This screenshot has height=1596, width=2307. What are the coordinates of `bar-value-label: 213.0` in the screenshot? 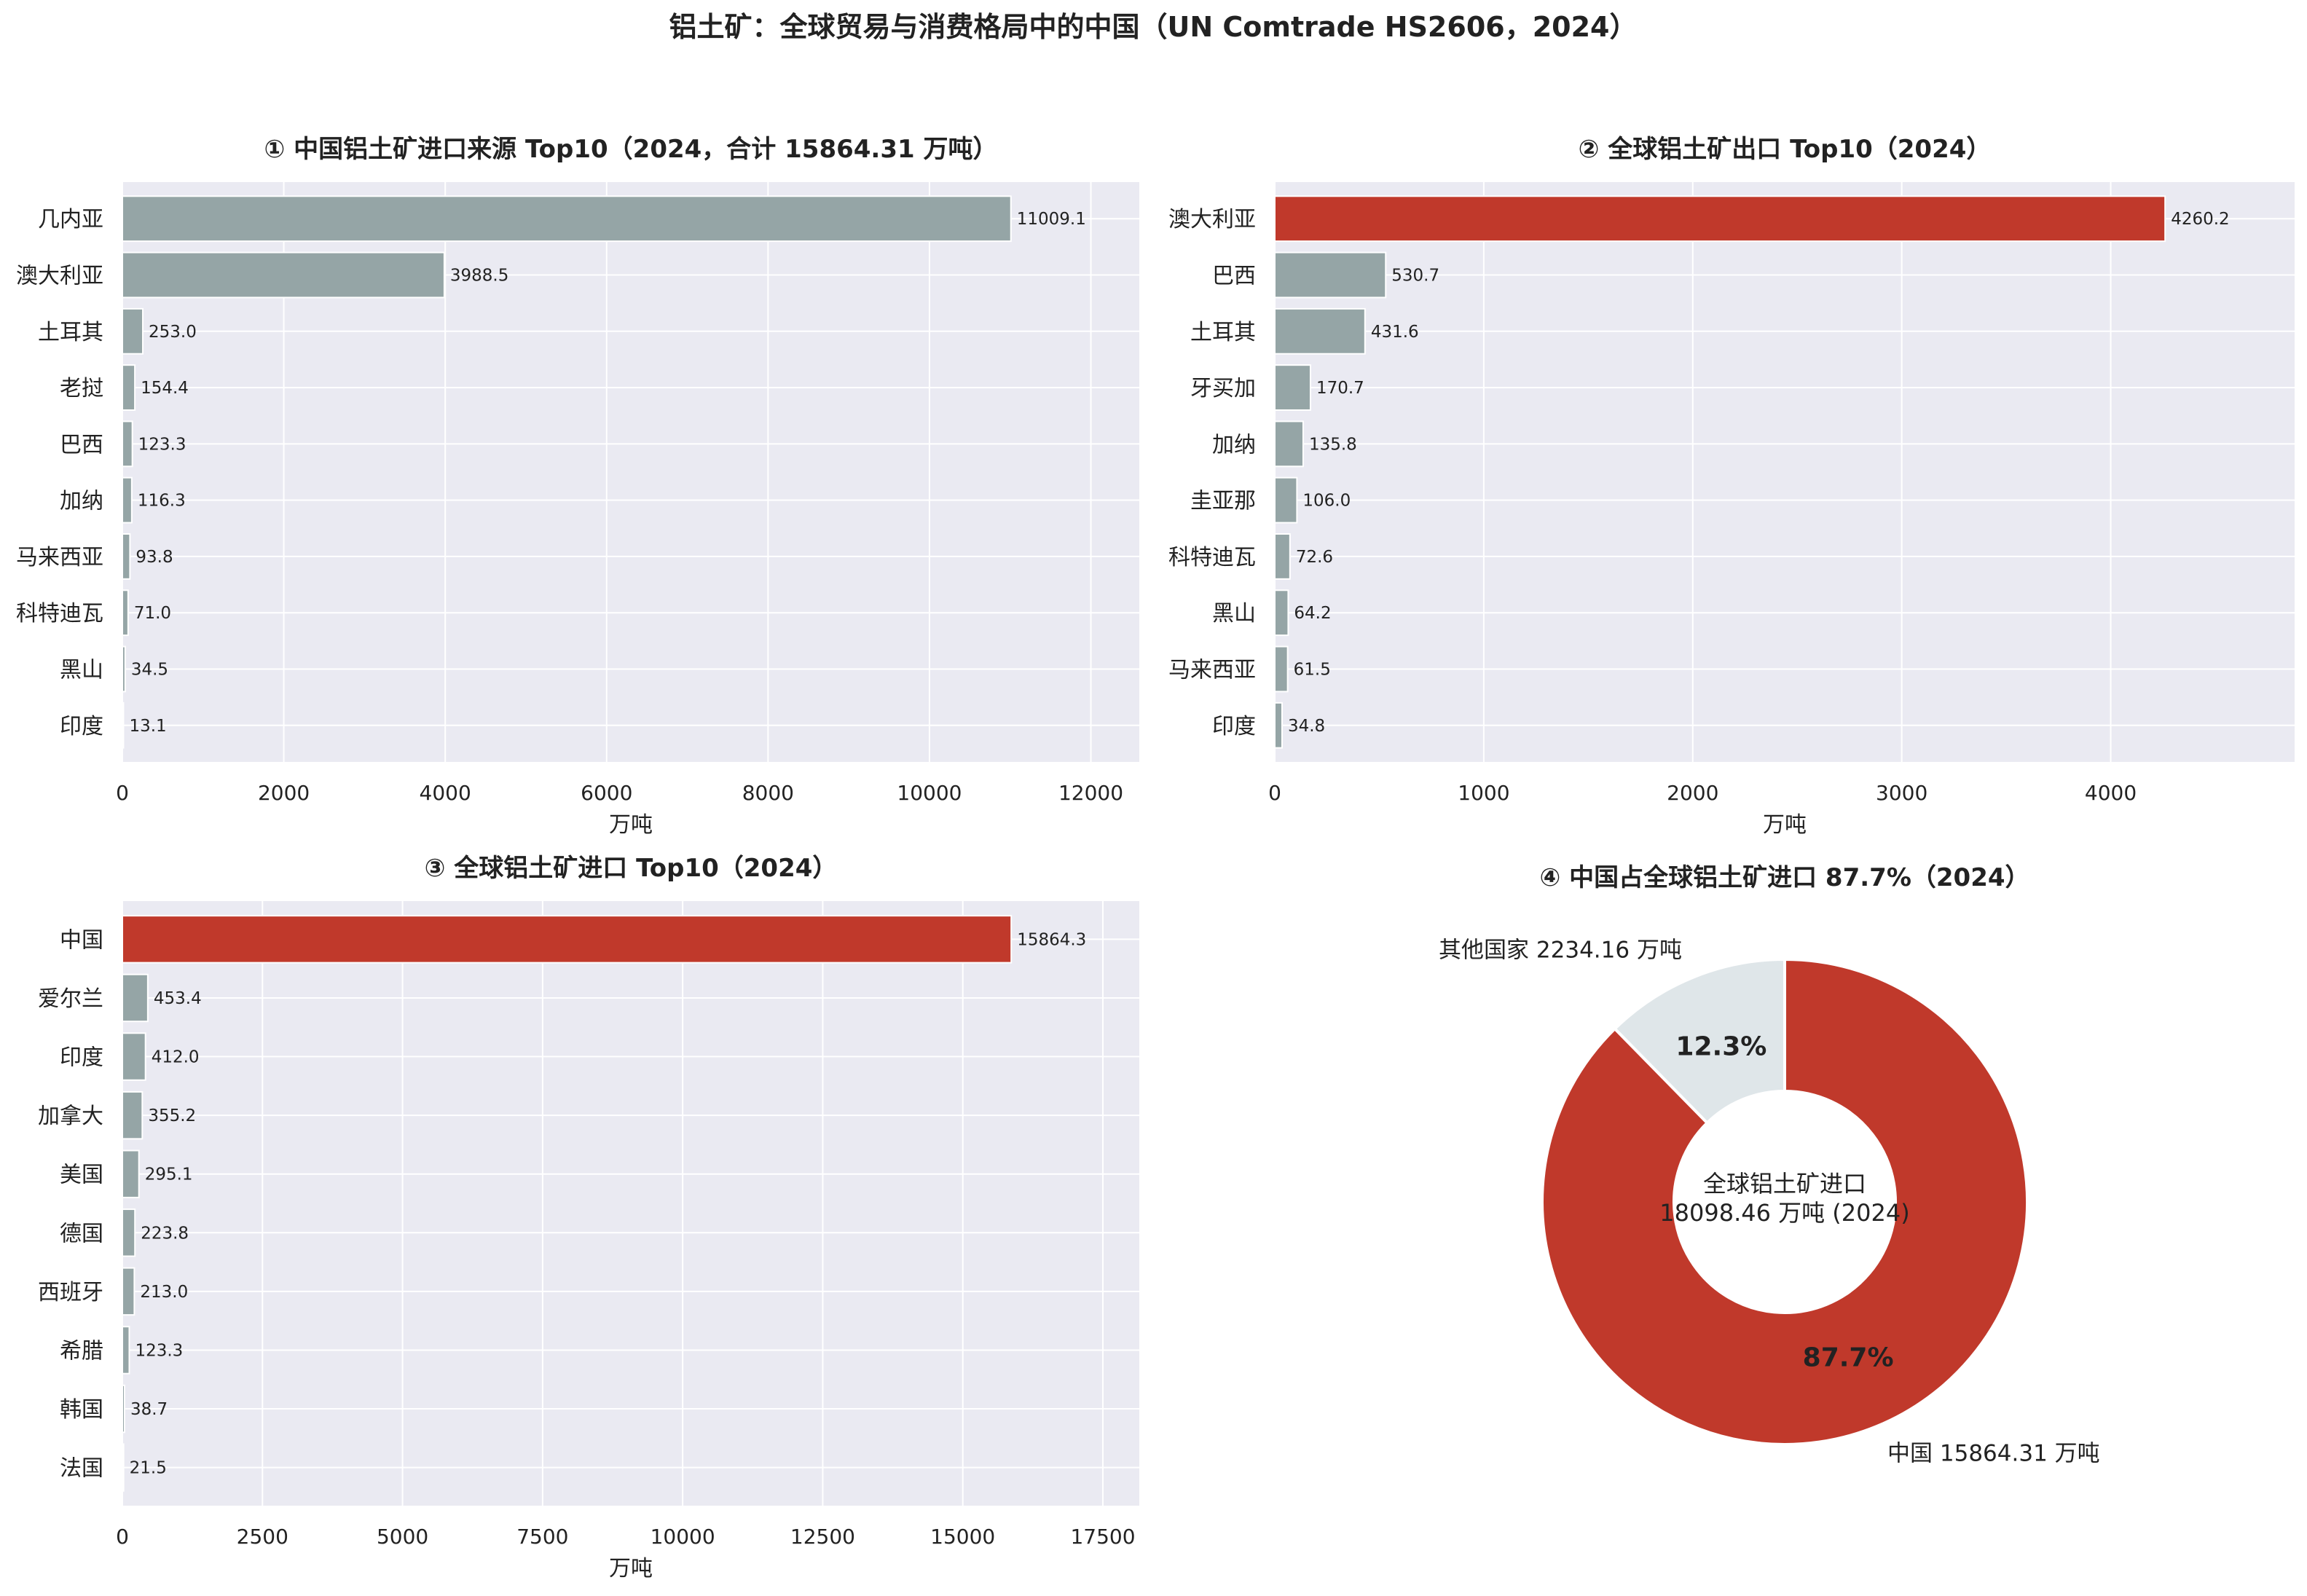 It's located at (164, 1292).